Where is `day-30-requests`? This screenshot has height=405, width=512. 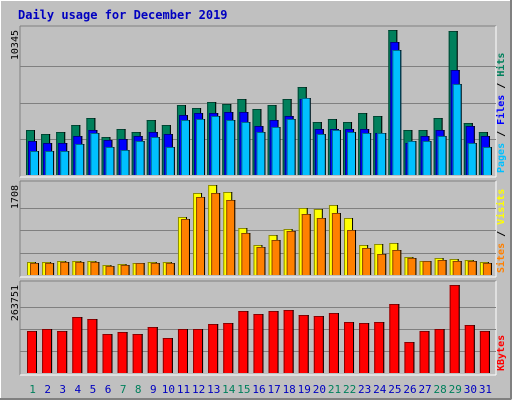
day-30-requests is located at coordinates (470, 149).